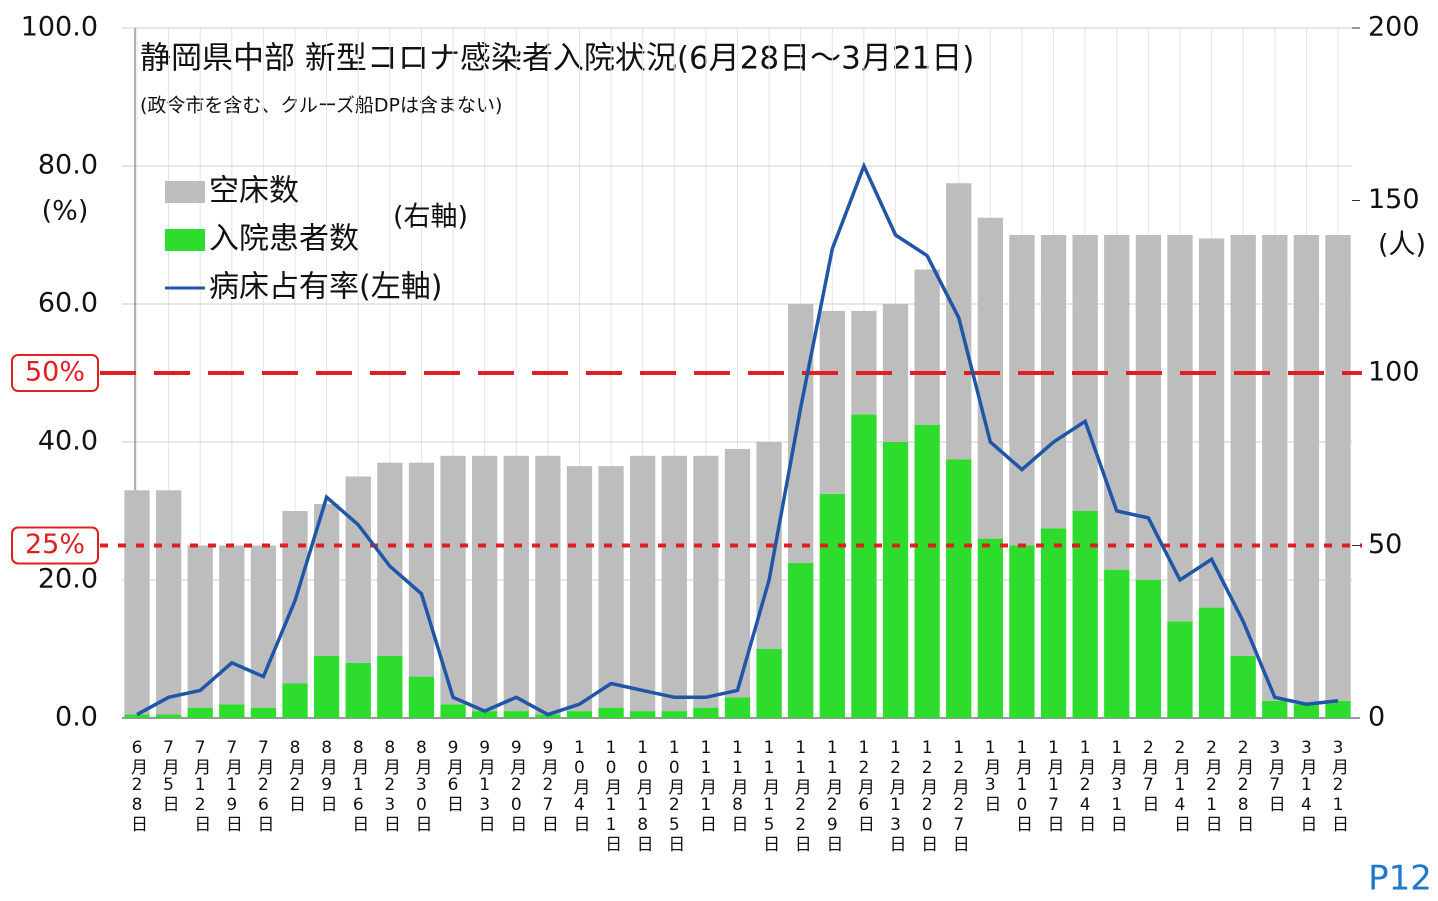  I want to click on legend-label: 入院患者数, so click(284, 239).